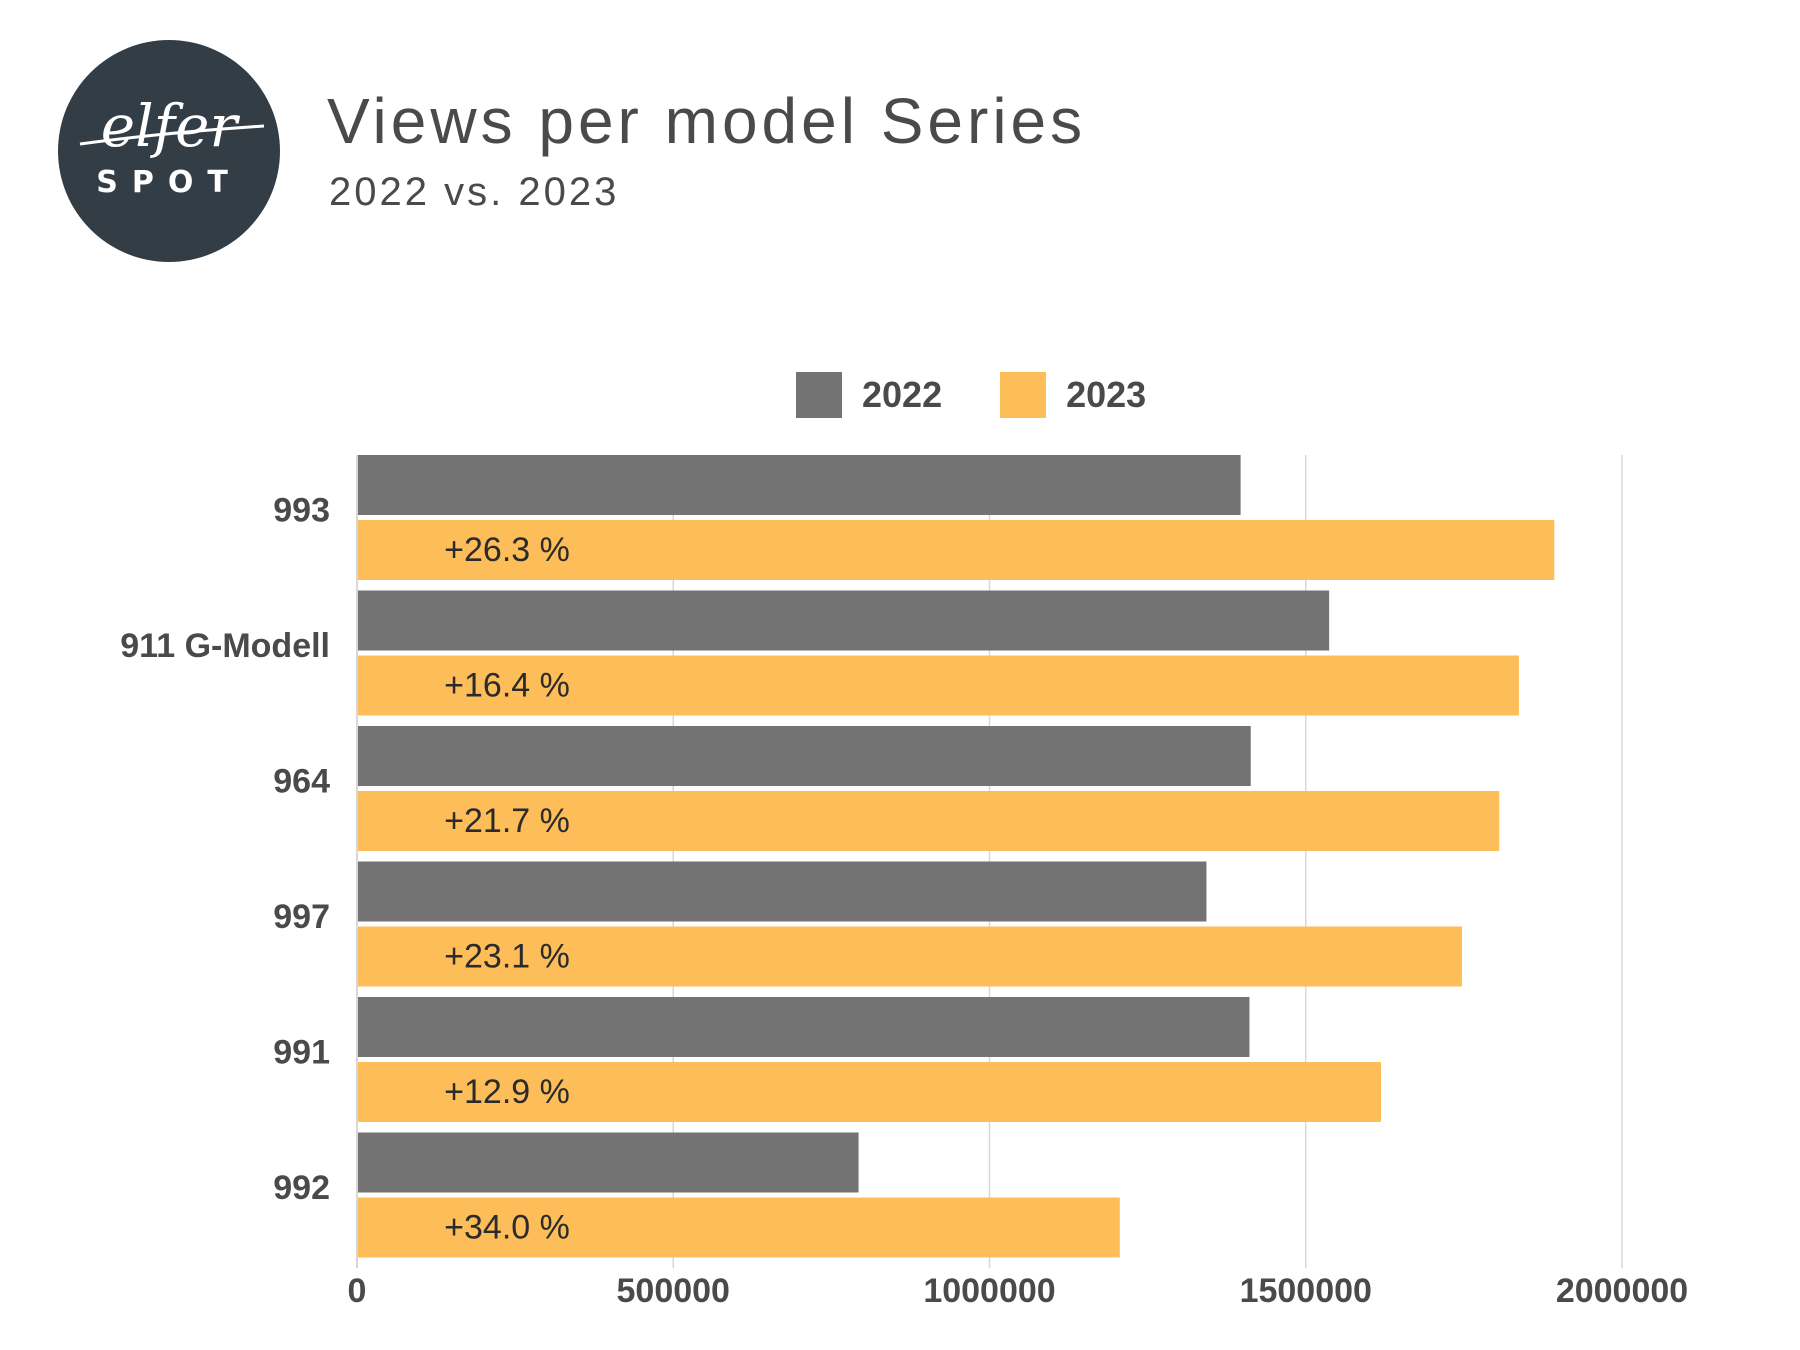 Image resolution: width=1800 pixels, height=1350 pixels. I want to click on legend-swatch-2022, so click(819, 395).